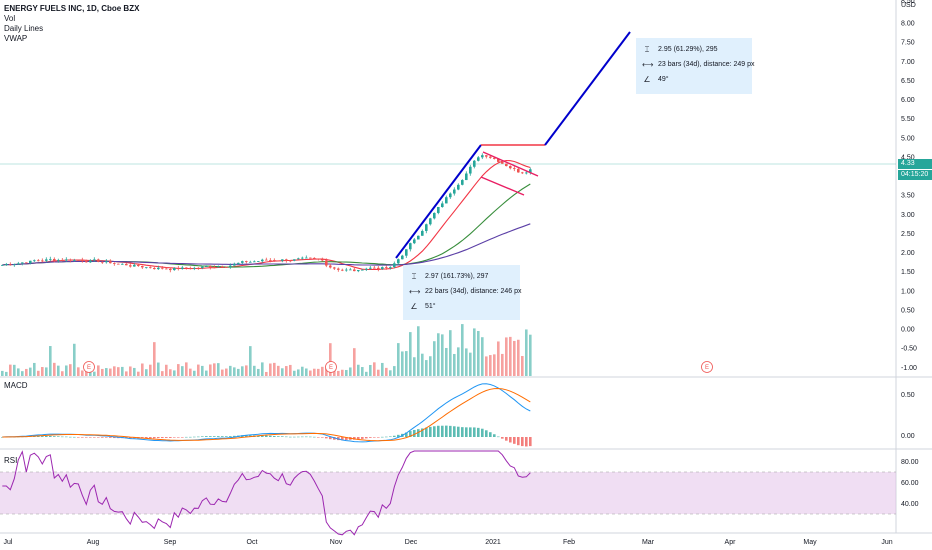  I want to click on flag-channel-upper, so click(510, 164).